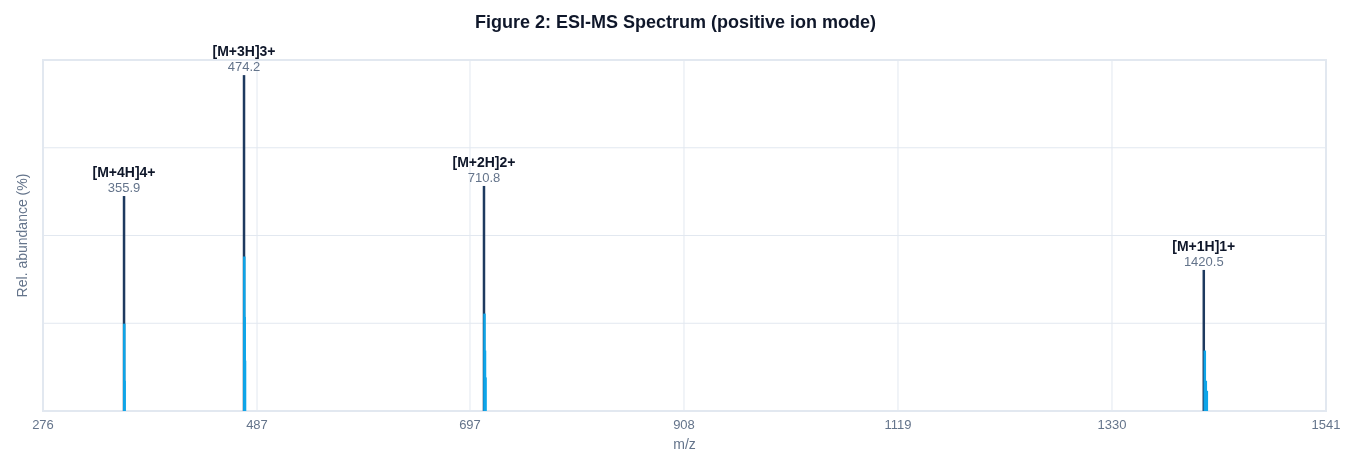 The image size is (1351, 461). I want to click on x-tick-label: 276, so click(43, 424).